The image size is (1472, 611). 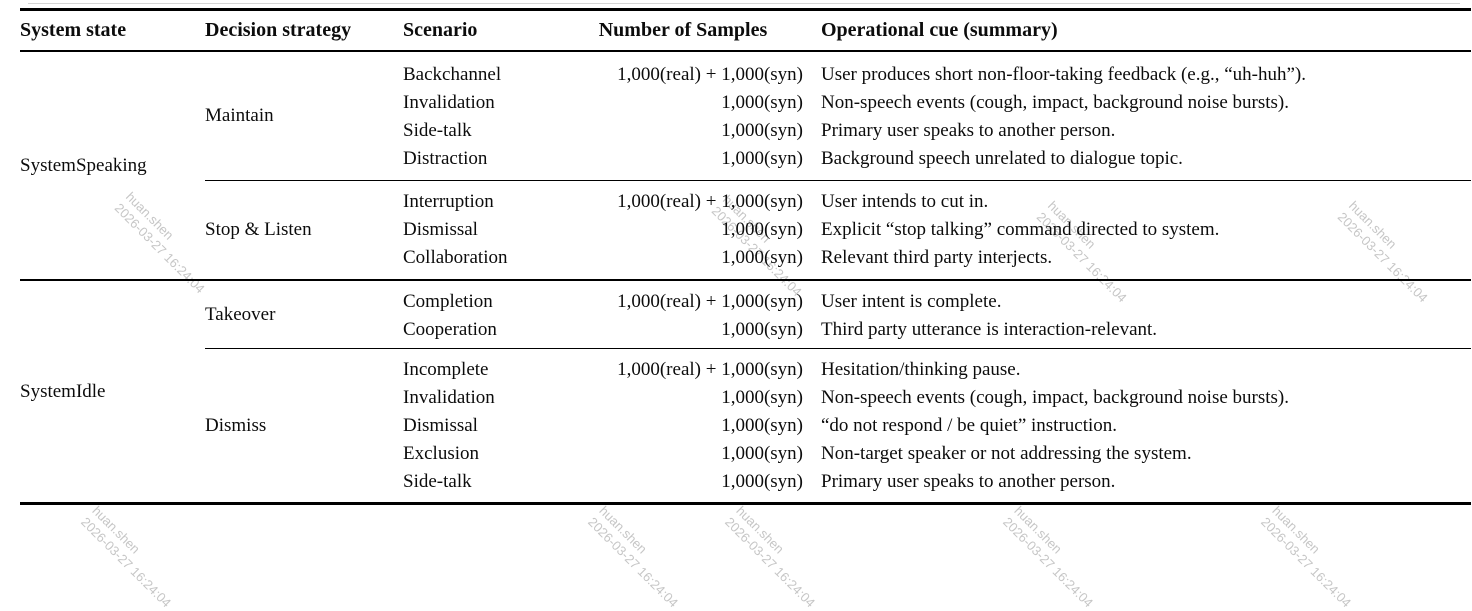 What do you see at coordinates (1138, 30) in the screenshot?
I see `col-header-operational-cue: Operational cue (summary)` at bounding box center [1138, 30].